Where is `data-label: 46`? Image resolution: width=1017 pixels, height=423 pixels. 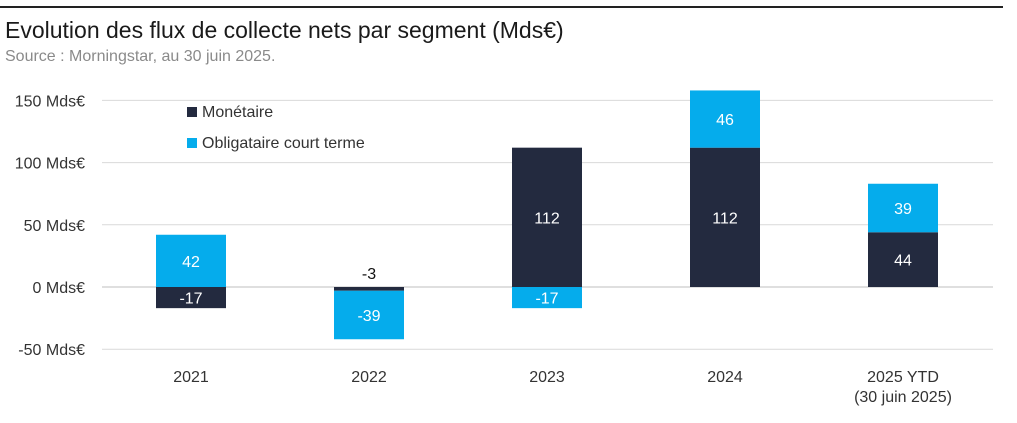 data-label: 46 is located at coordinates (725, 120).